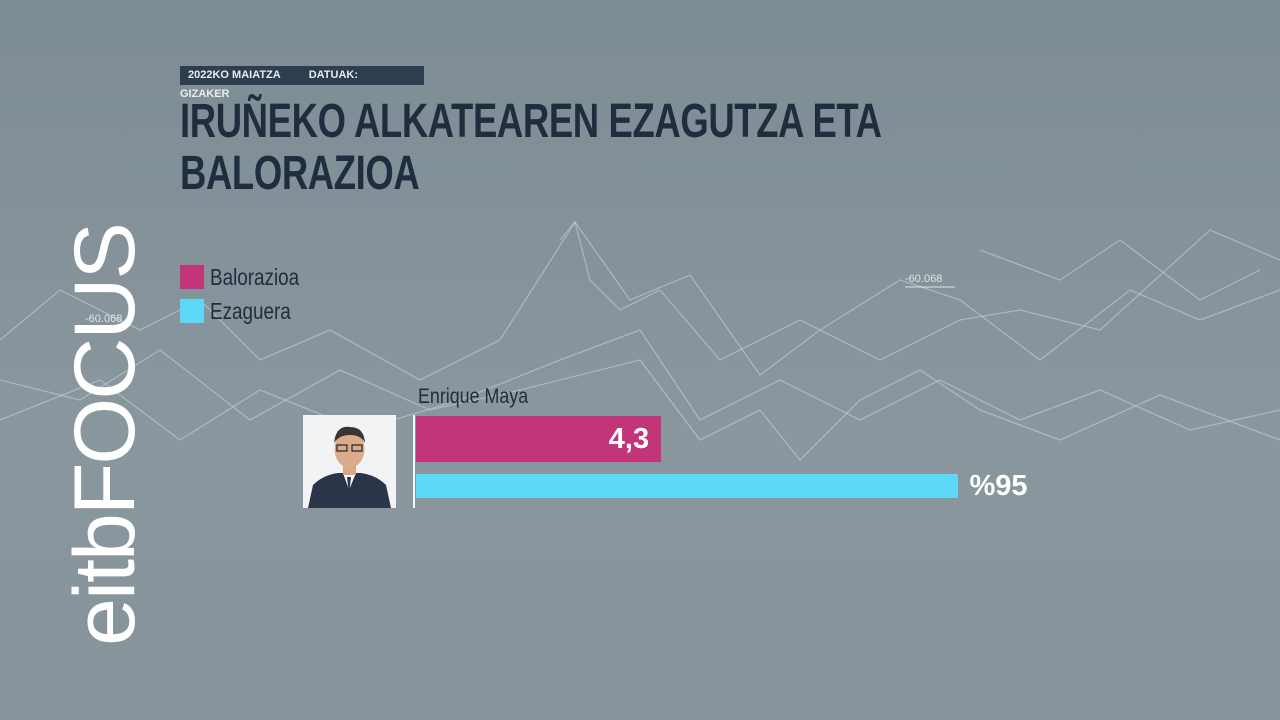 This screenshot has height=720, width=1280. Describe the element at coordinates (349, 467) in the screenshot. I see `photo-illustration` at that location.